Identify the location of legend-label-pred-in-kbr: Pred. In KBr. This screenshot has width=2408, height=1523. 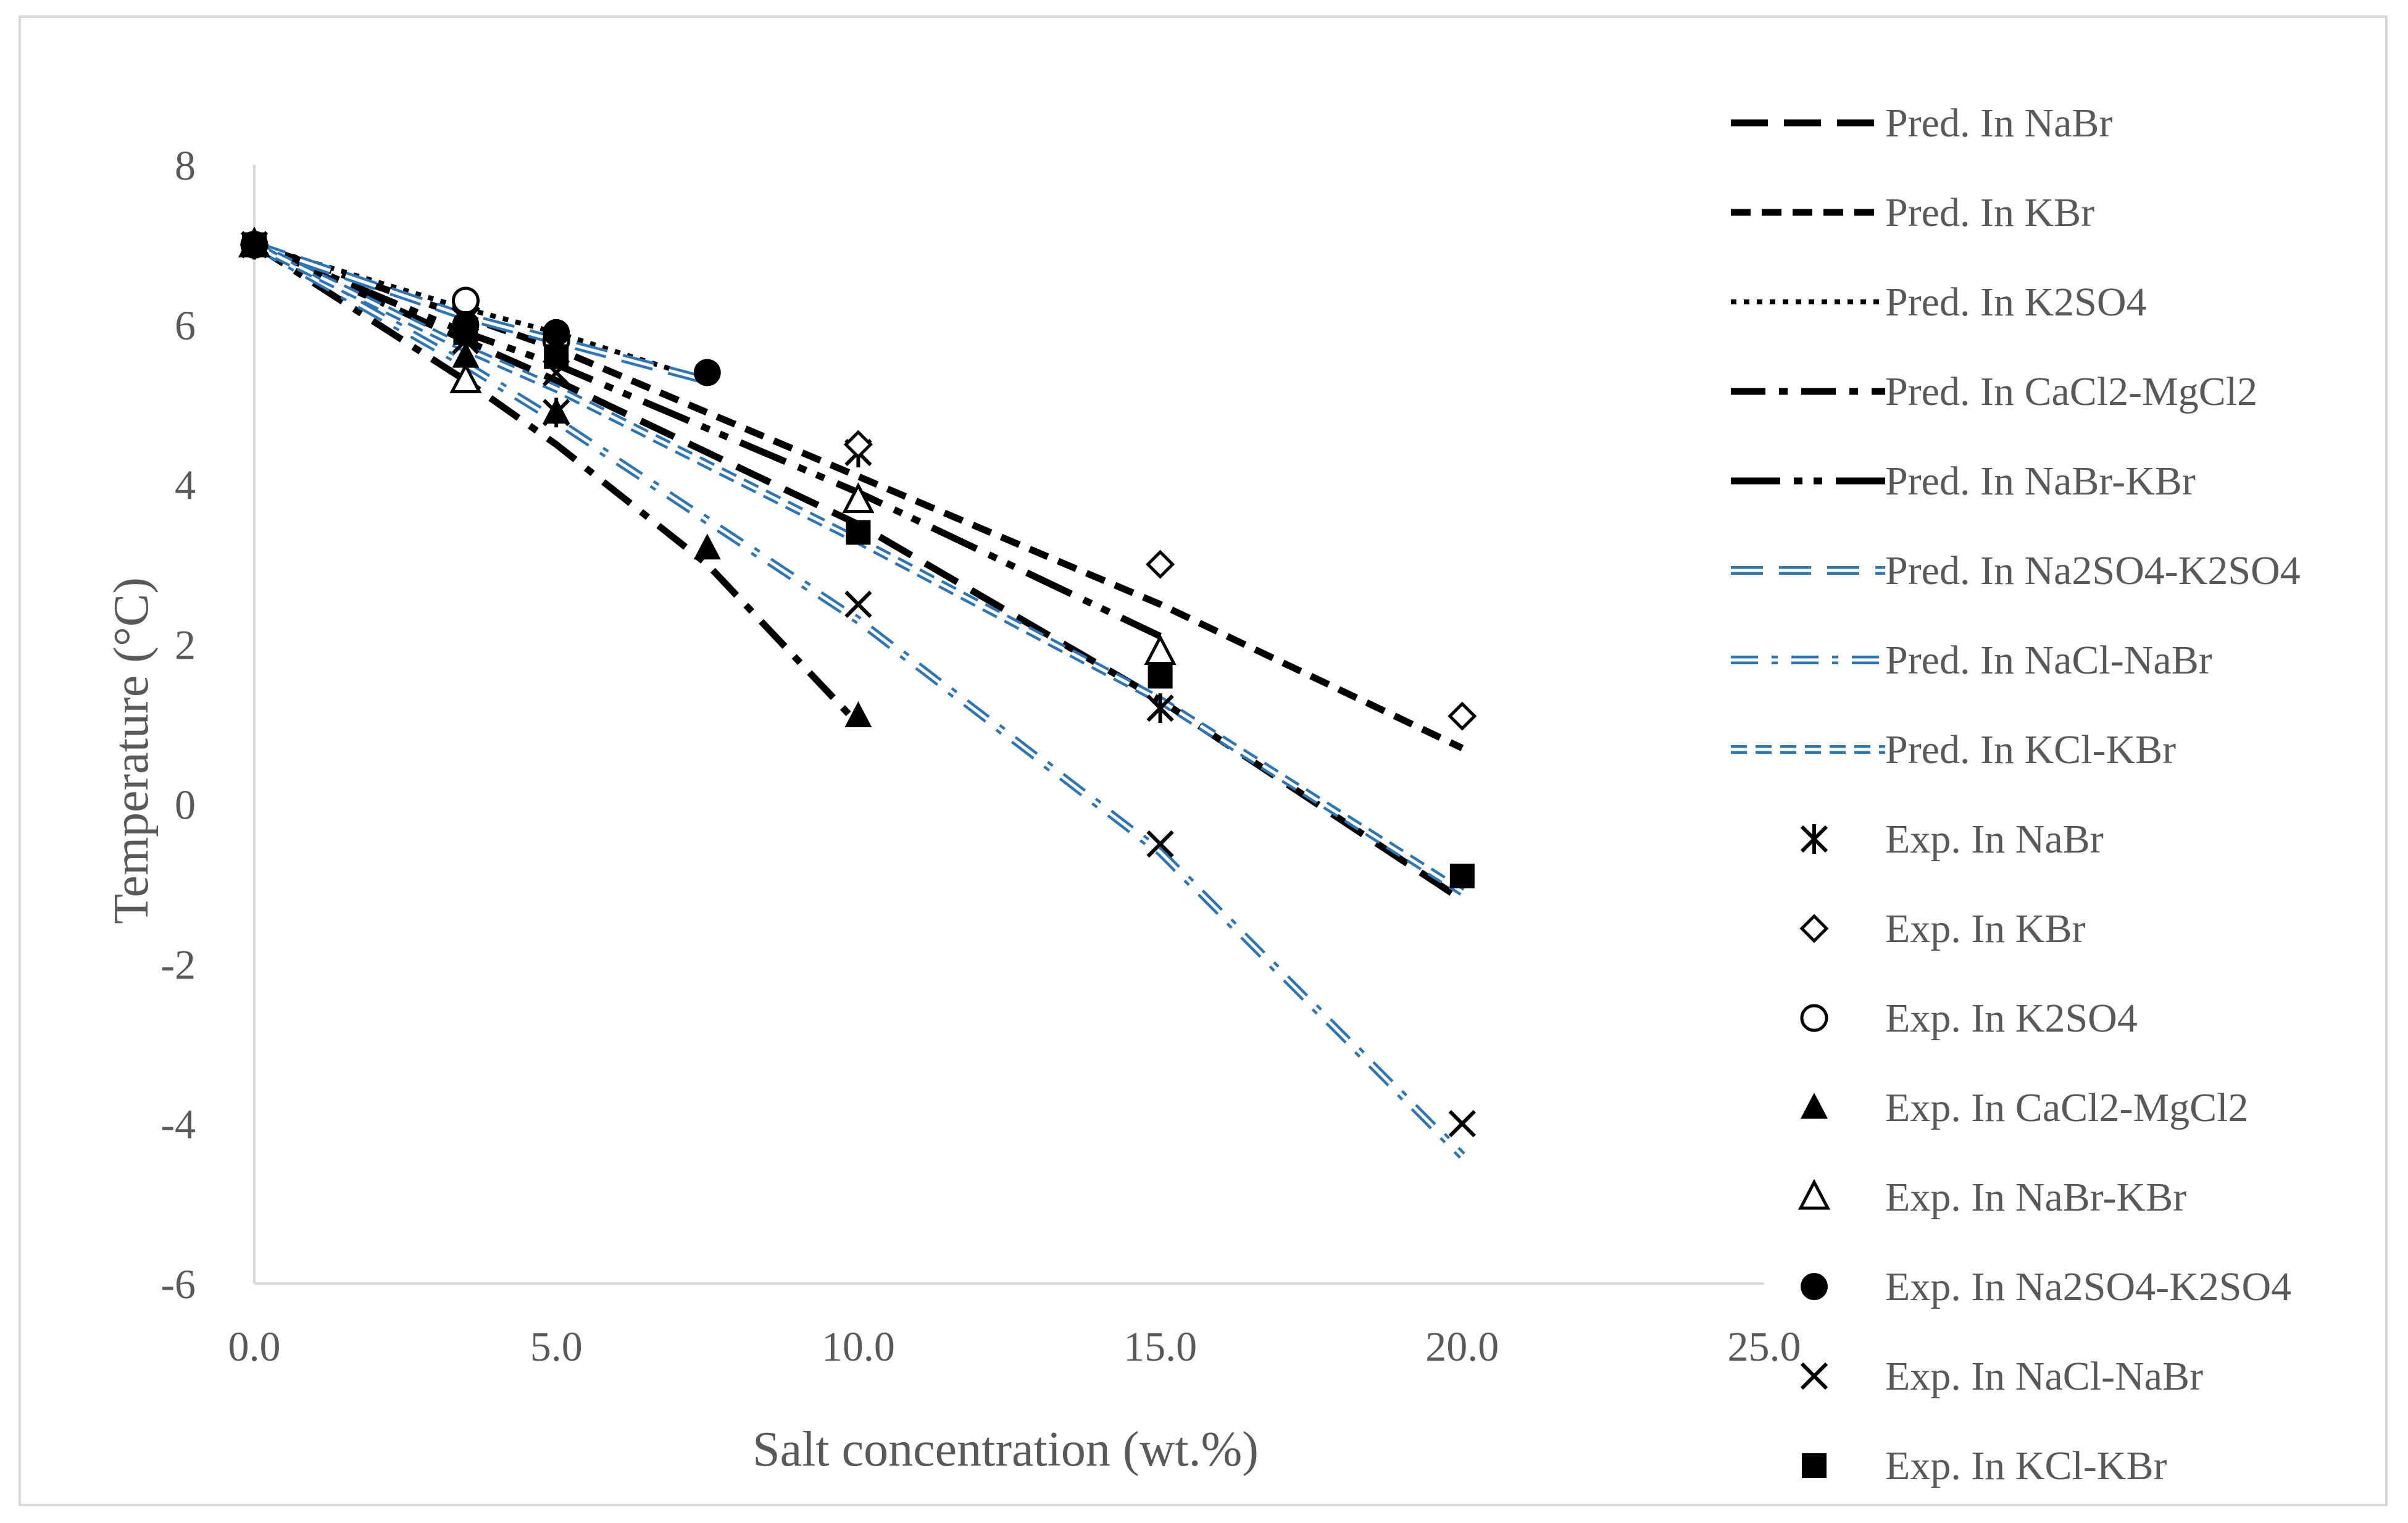
(1990, 213).